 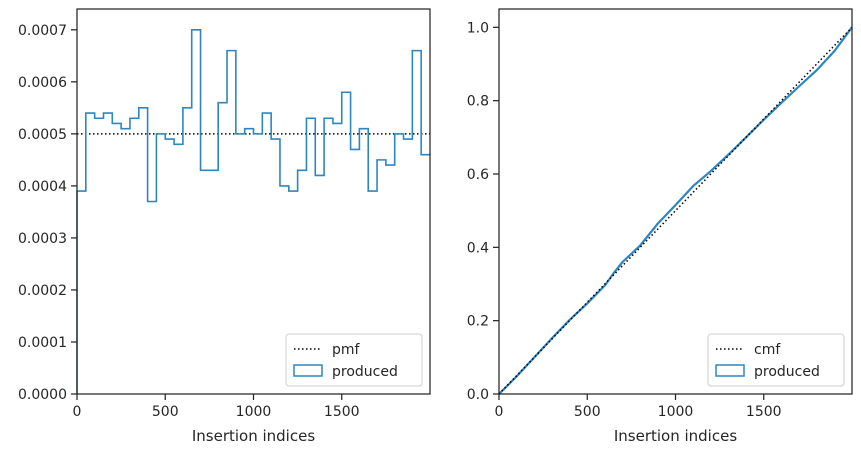 I want to click on cmf-x-tick-label: 0, so click(x=499, y=412).